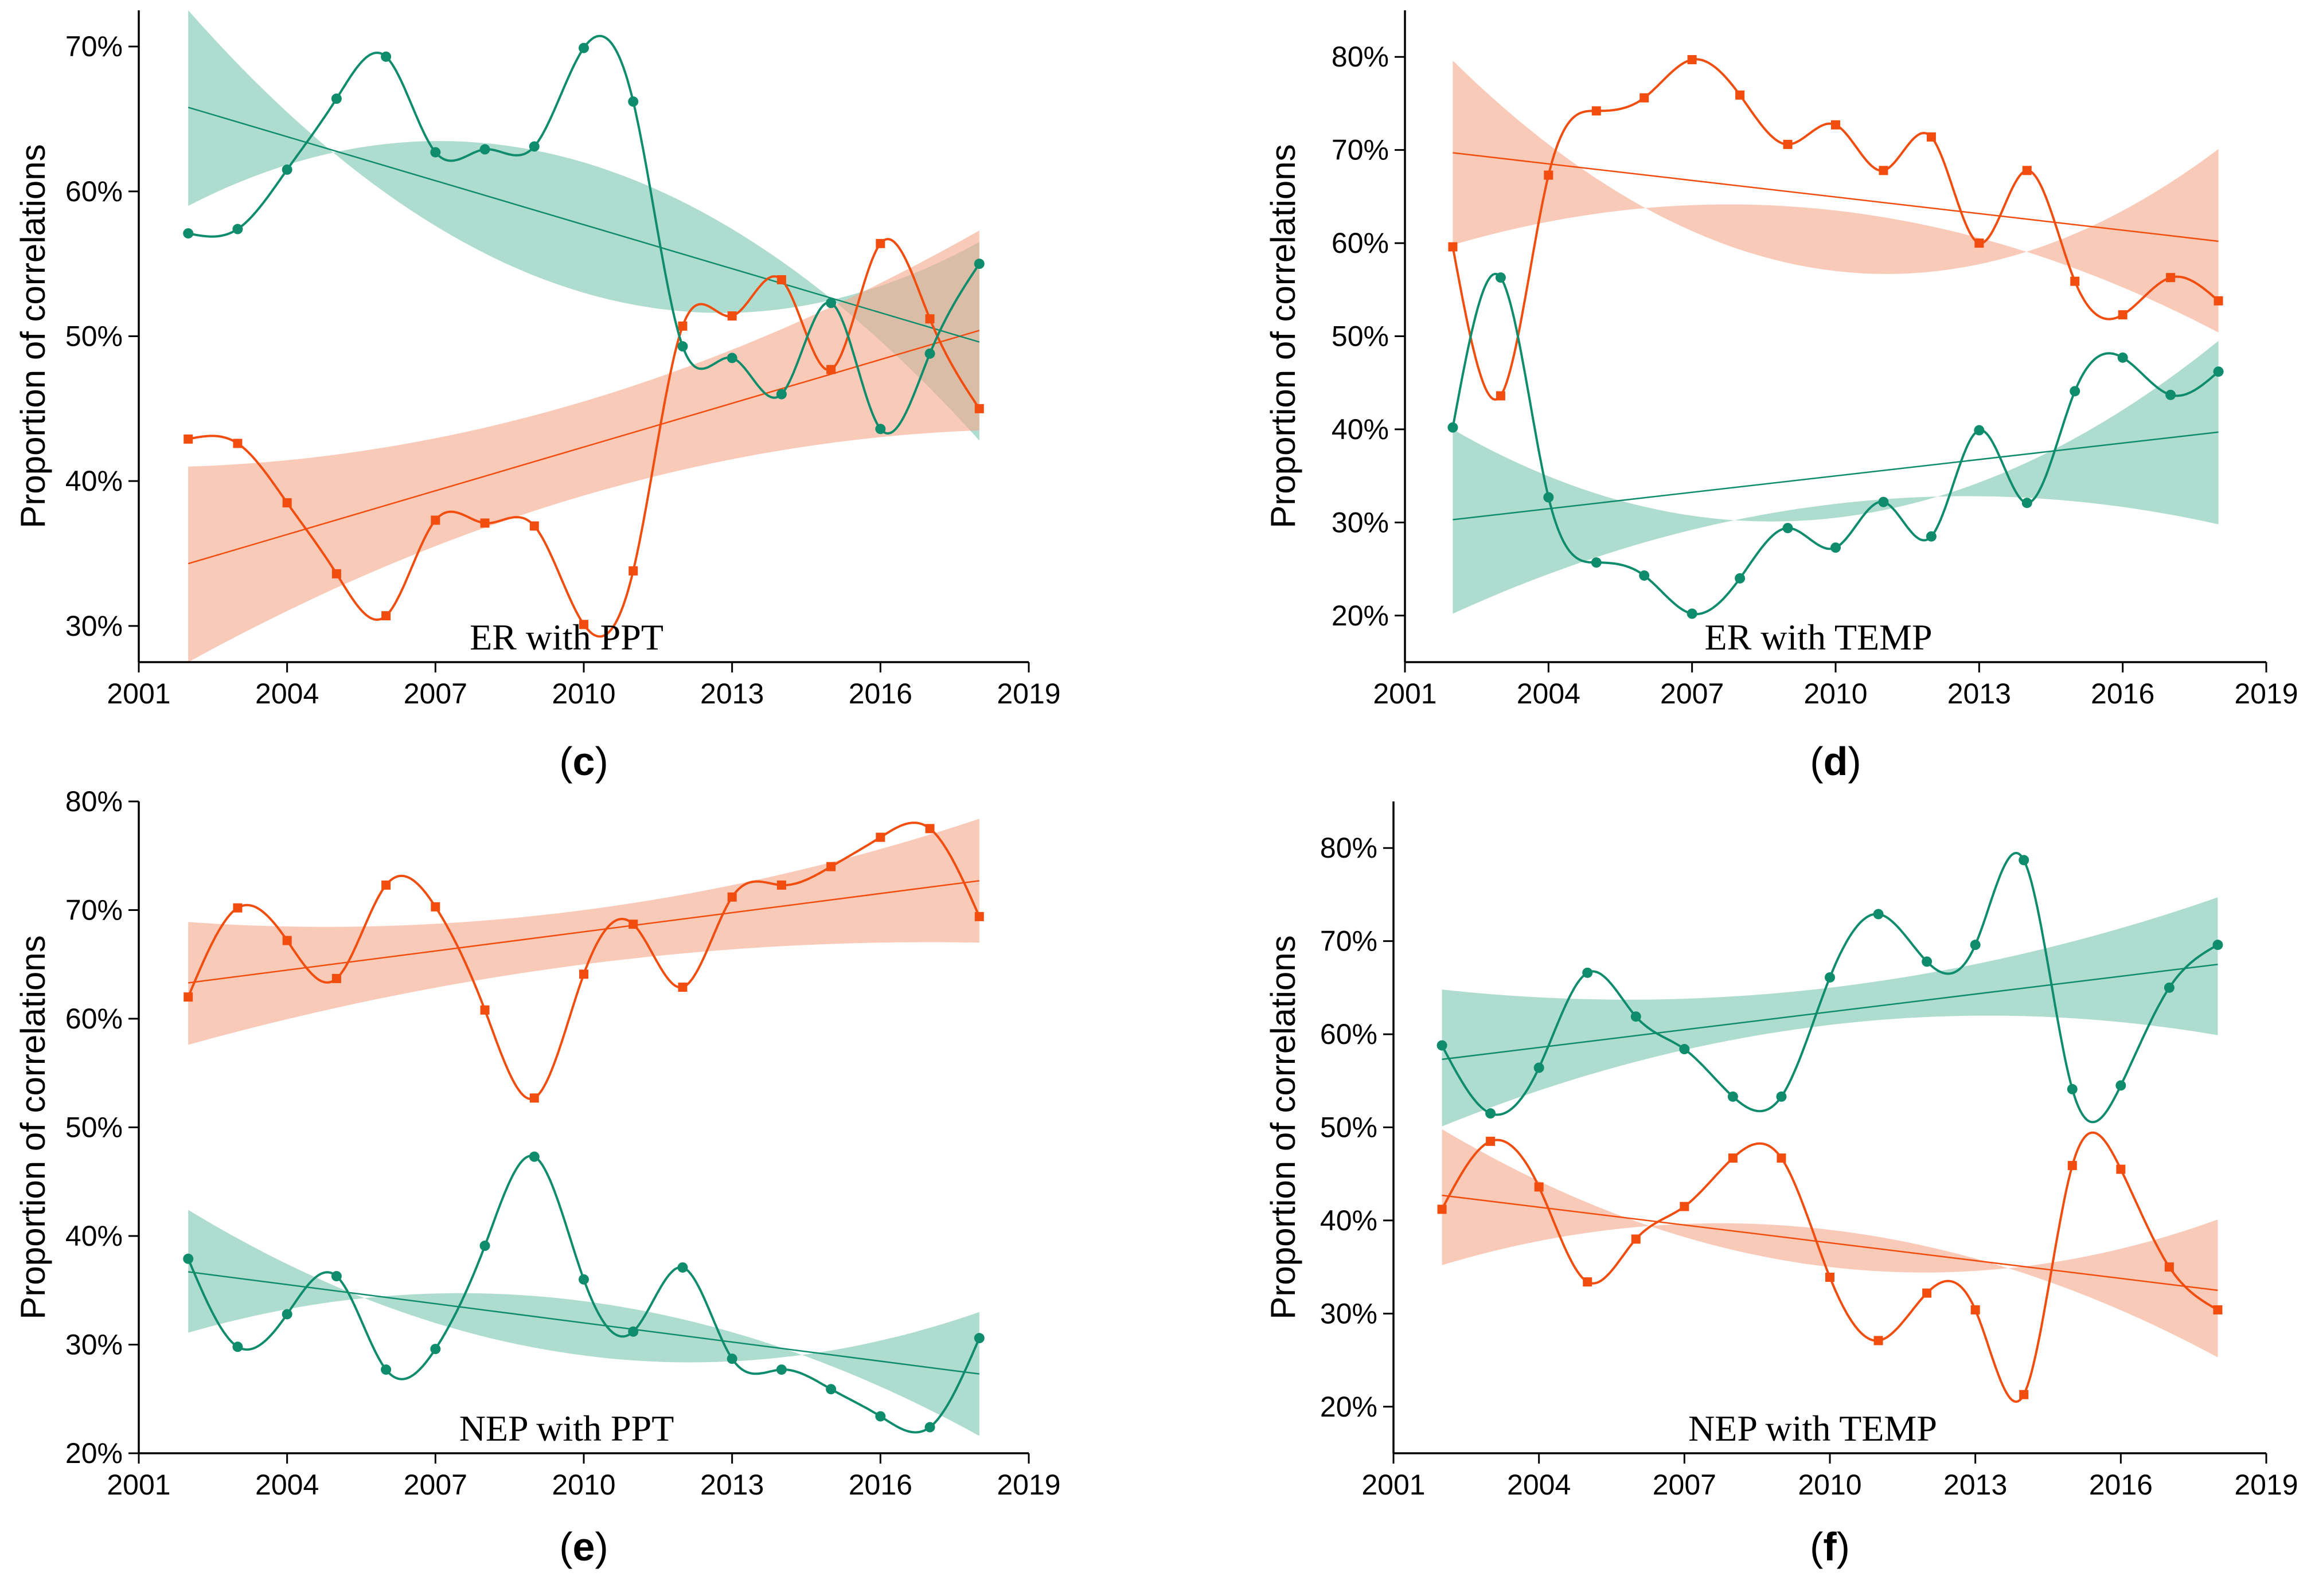 The width and height of the screenshot is (2311, 1596). What do you see at coordinates (138, 1485) in the screenshot?
I see `x-tick-label: 2001` at bounding box center [138, 1485].